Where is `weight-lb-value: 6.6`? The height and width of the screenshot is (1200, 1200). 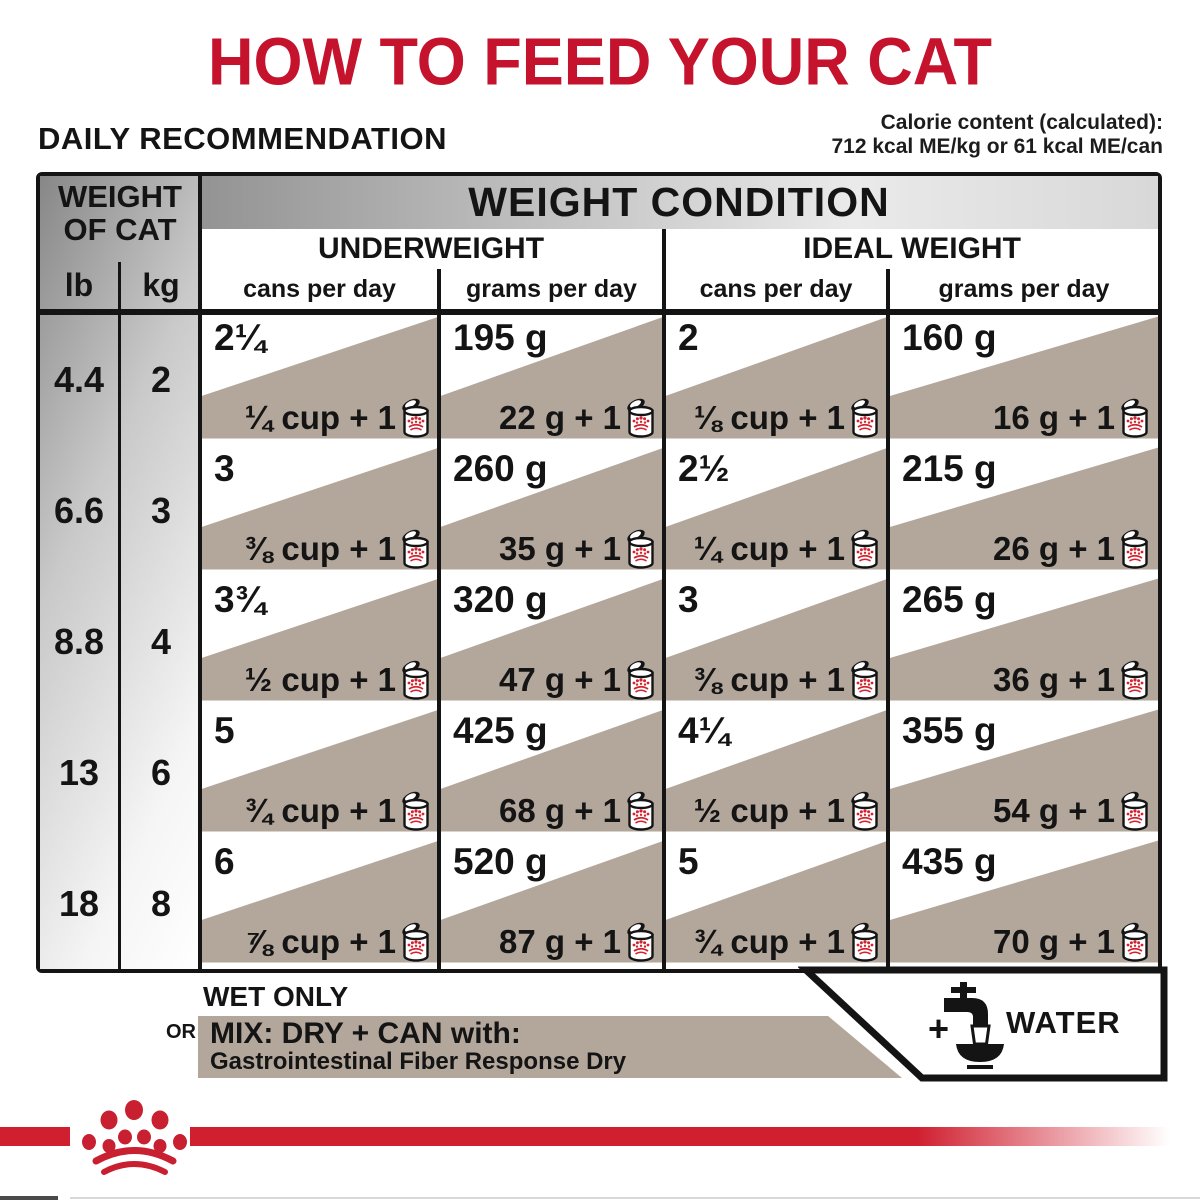 weight-lb-value: 6.6 is located at coordinates (79, 510).